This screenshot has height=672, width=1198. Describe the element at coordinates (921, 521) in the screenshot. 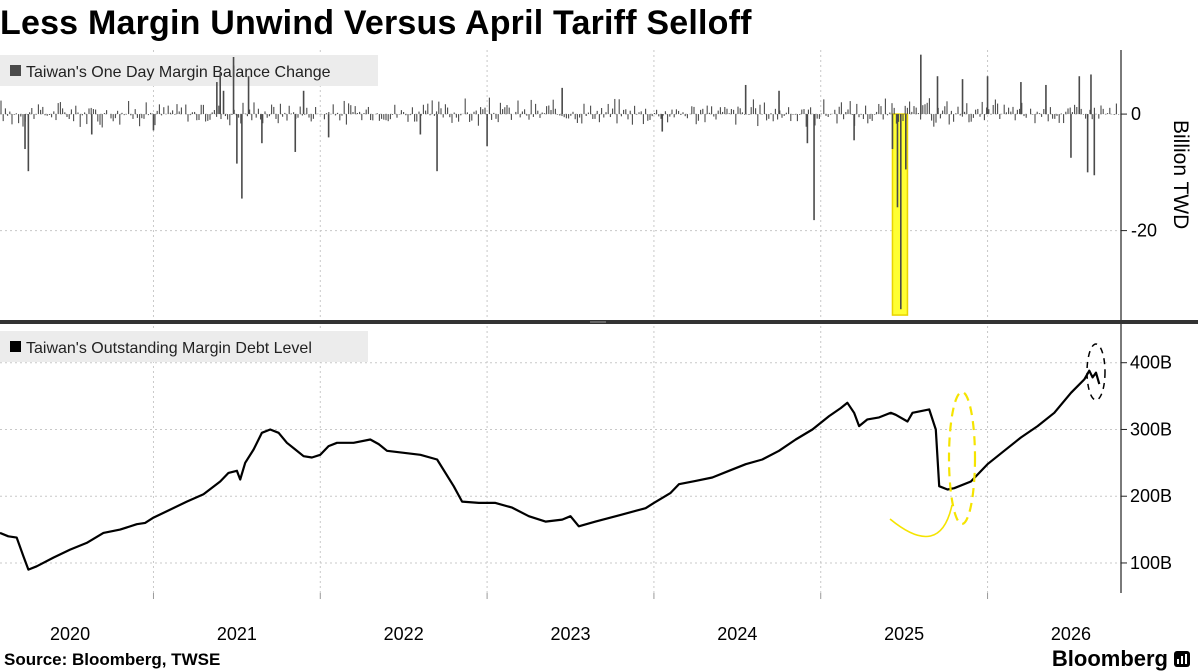

I see `yellow-curve-annotation` at that location.